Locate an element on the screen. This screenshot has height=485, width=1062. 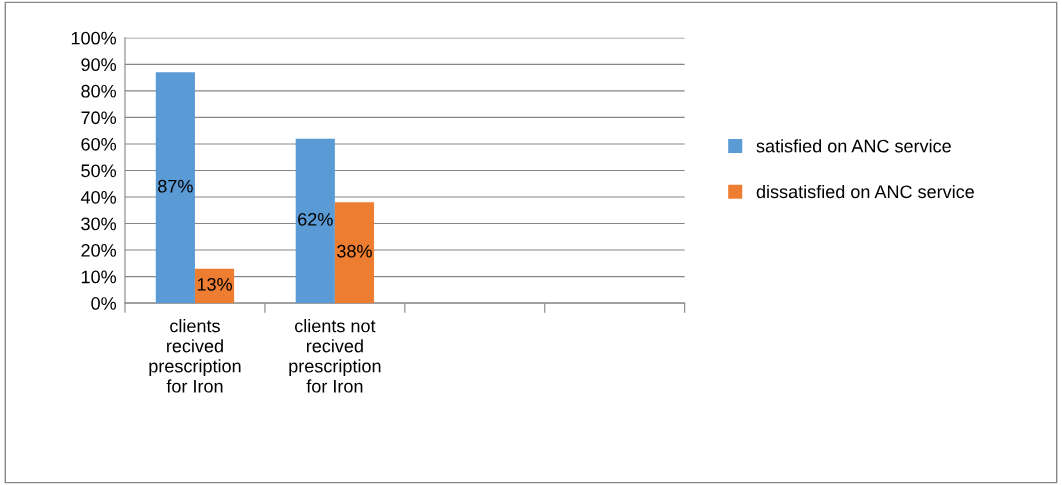
legend-label: satisfied on ANC service is located at coordinates (853, 146).